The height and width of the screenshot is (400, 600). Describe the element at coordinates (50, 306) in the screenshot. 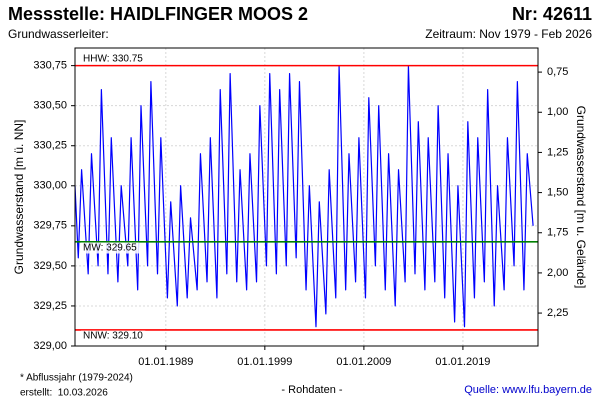

I see `y-tick-label: 329,25` at that location.